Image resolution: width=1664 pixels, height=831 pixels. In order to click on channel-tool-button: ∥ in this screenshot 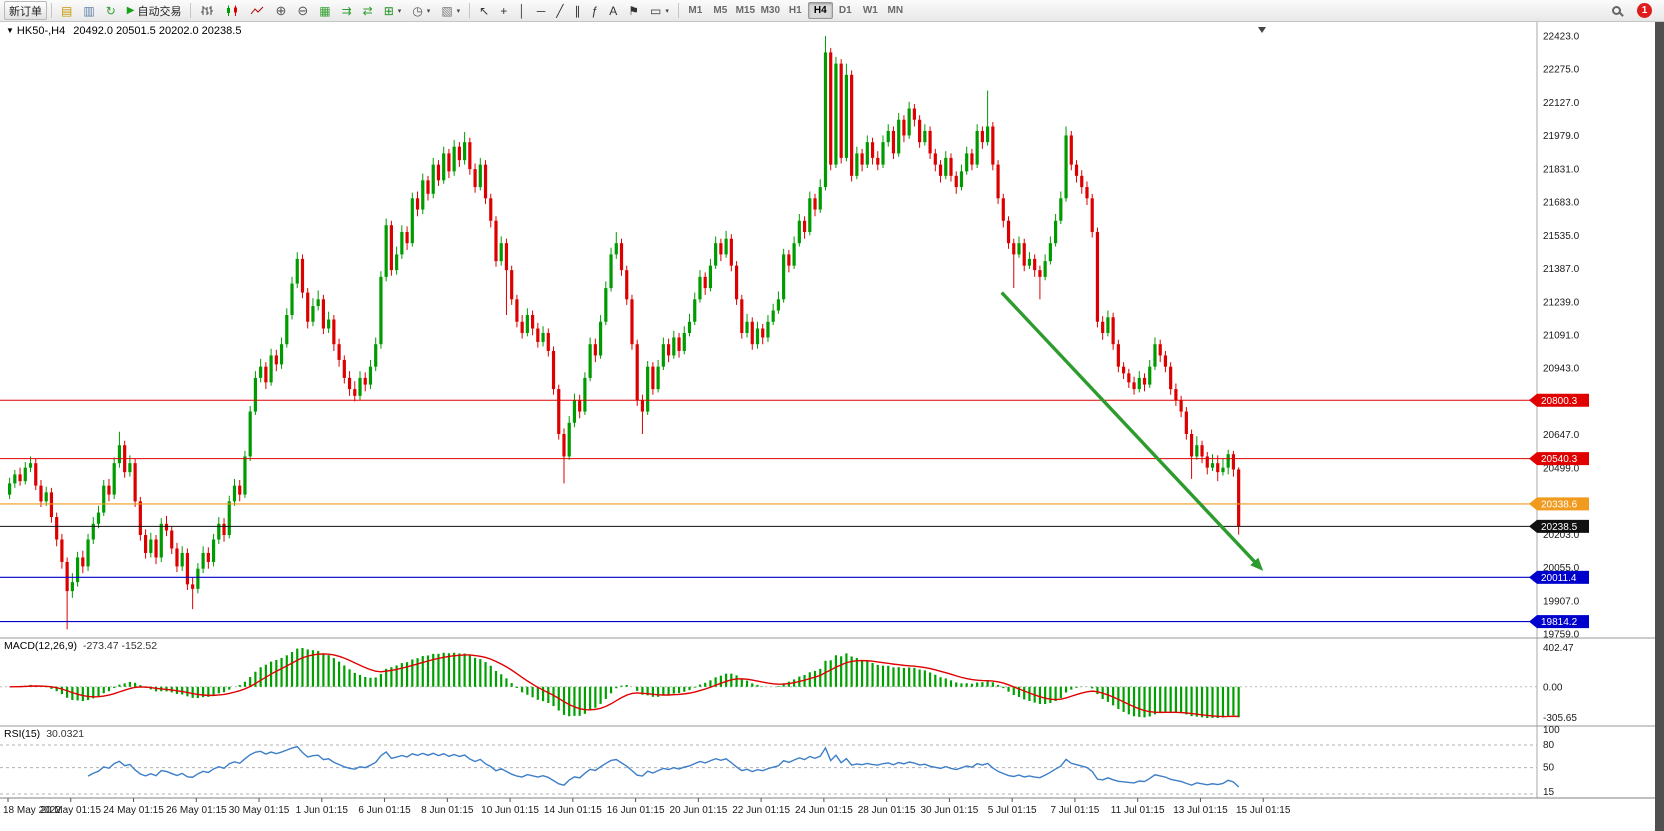, I will do `click(578, 10)`.